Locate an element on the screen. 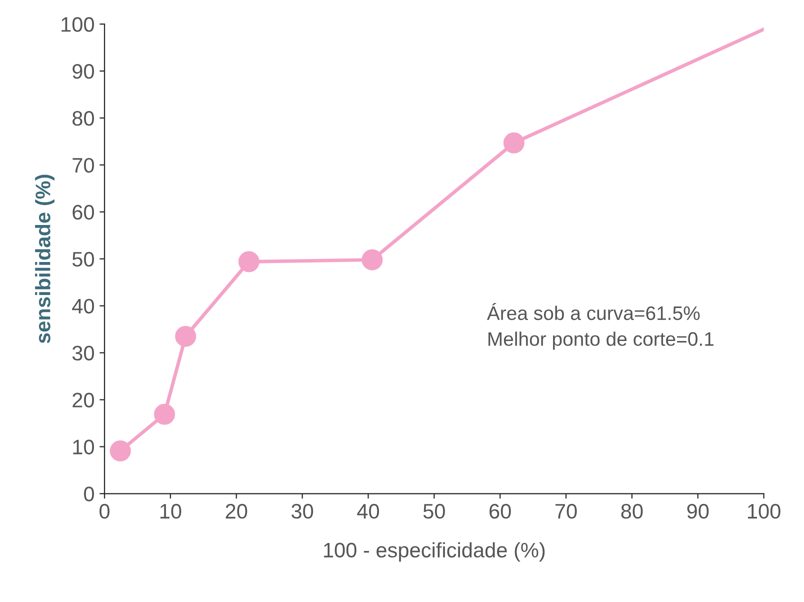 This screenshot has height=602, width=804. y-axis-title: sensibilidade (%) is located at coordinates (44, 259).